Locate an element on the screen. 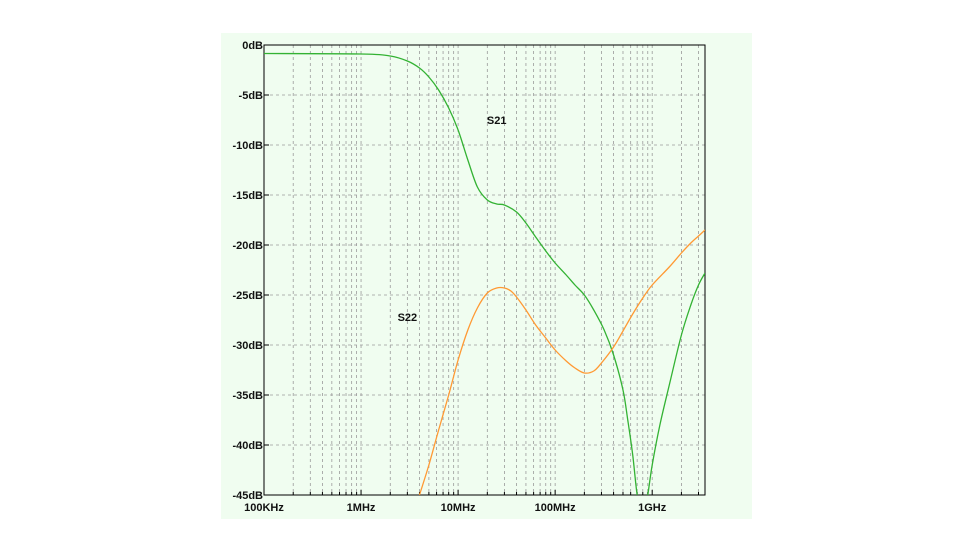  annotations: S21 S22 is located at coordinates (452, 219).